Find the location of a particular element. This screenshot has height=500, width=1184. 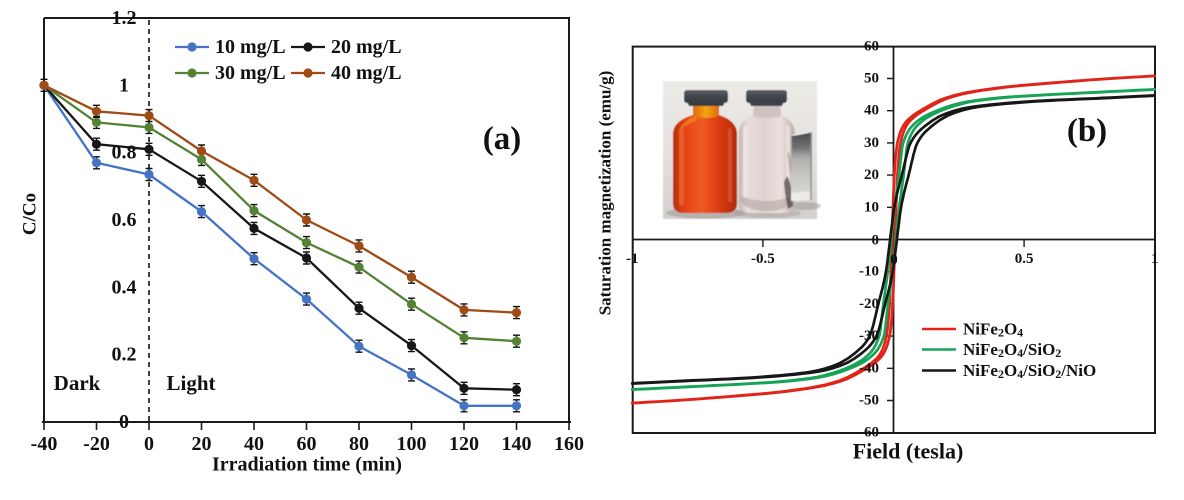

svg-text: 10 mg/L is located at coordinates (250, 47).